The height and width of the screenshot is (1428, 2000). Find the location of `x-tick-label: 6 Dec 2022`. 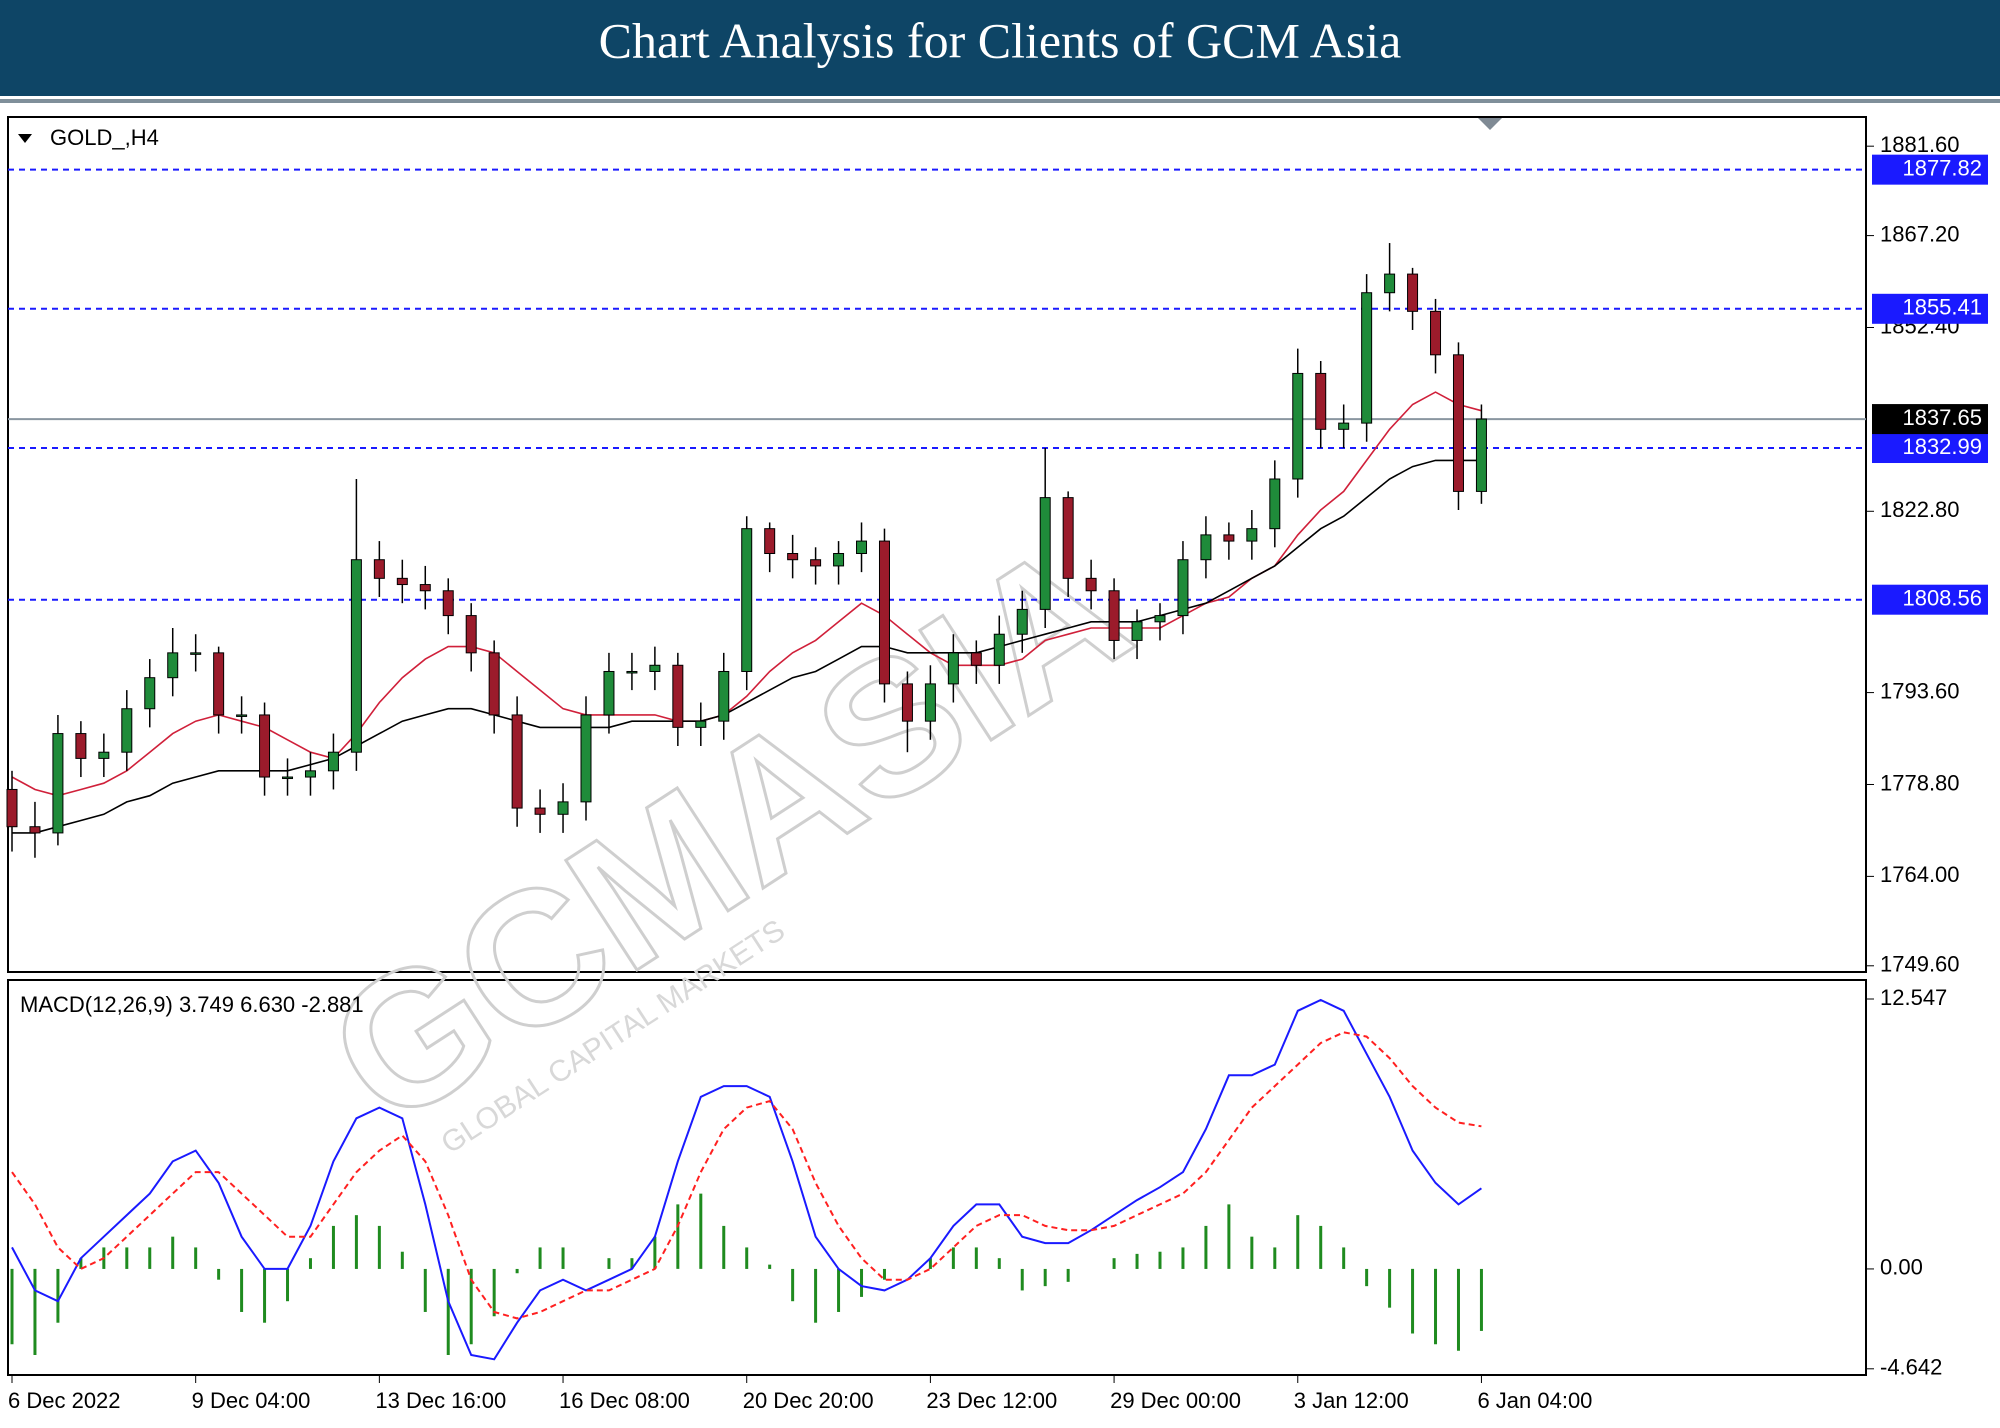

x-tick-label: 6 Dec 2022 is located at coordinates (64, 1400).